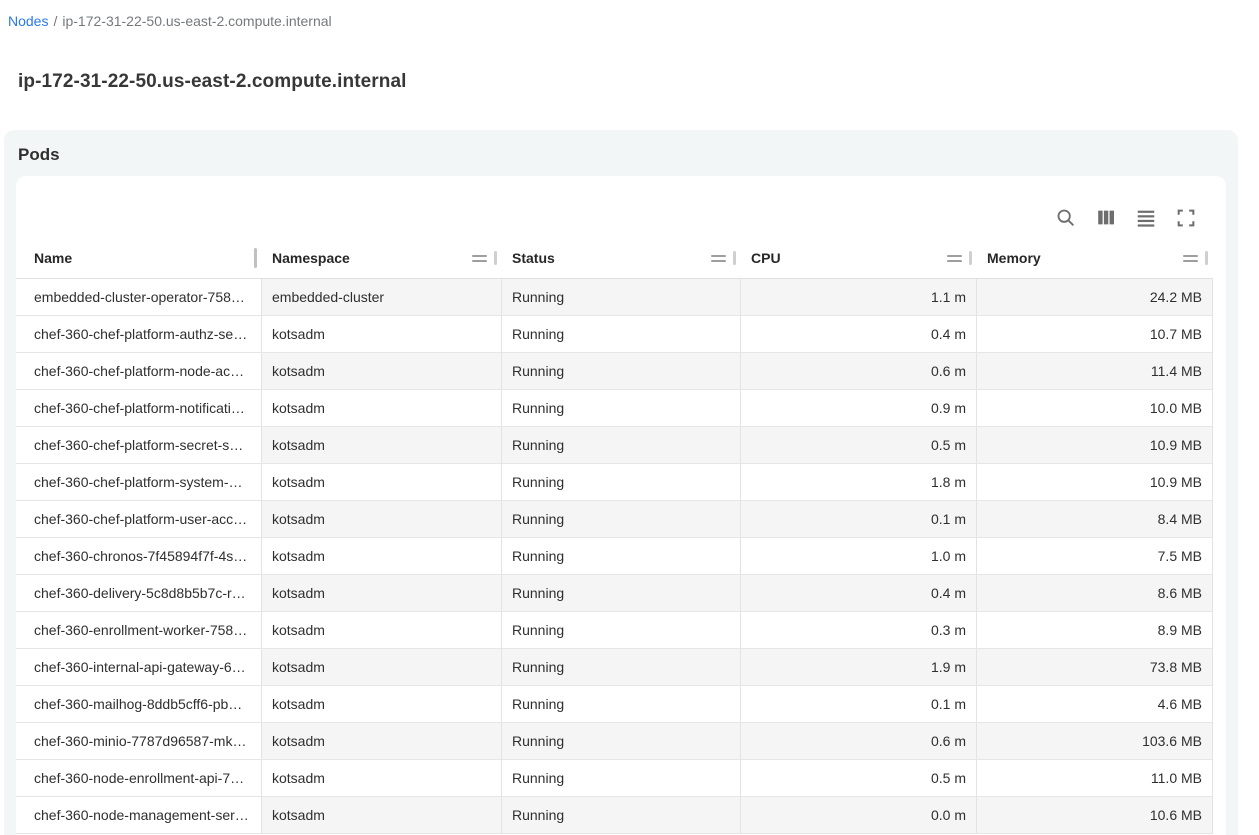  I want to click on column-header-label: Memory, so click(1014, 258).